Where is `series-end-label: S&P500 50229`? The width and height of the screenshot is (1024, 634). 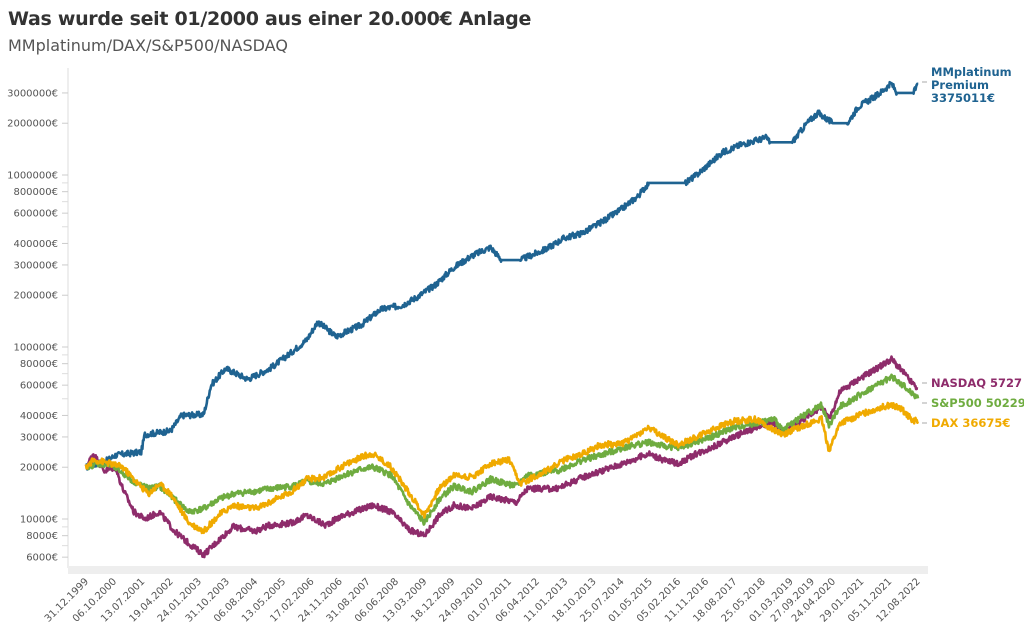 series-end-label: S&P500 50229 is located at coordinates (977, 403).